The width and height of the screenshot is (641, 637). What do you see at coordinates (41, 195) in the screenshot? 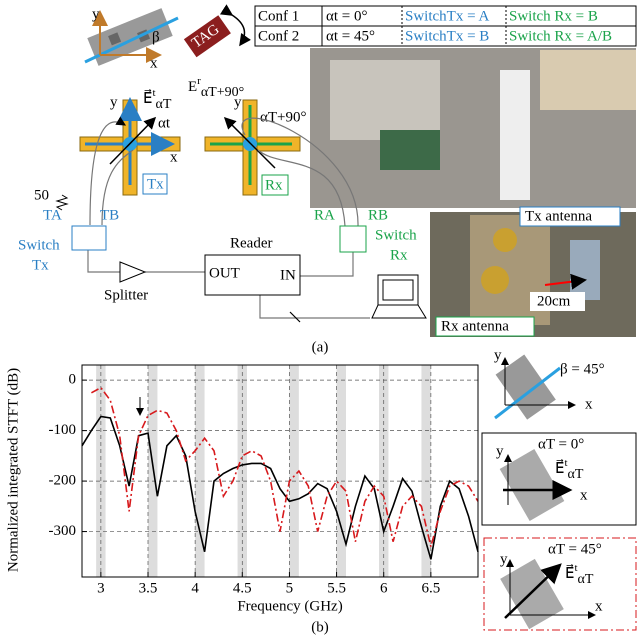
I see `load: 50` at bounding box center [41, 195].